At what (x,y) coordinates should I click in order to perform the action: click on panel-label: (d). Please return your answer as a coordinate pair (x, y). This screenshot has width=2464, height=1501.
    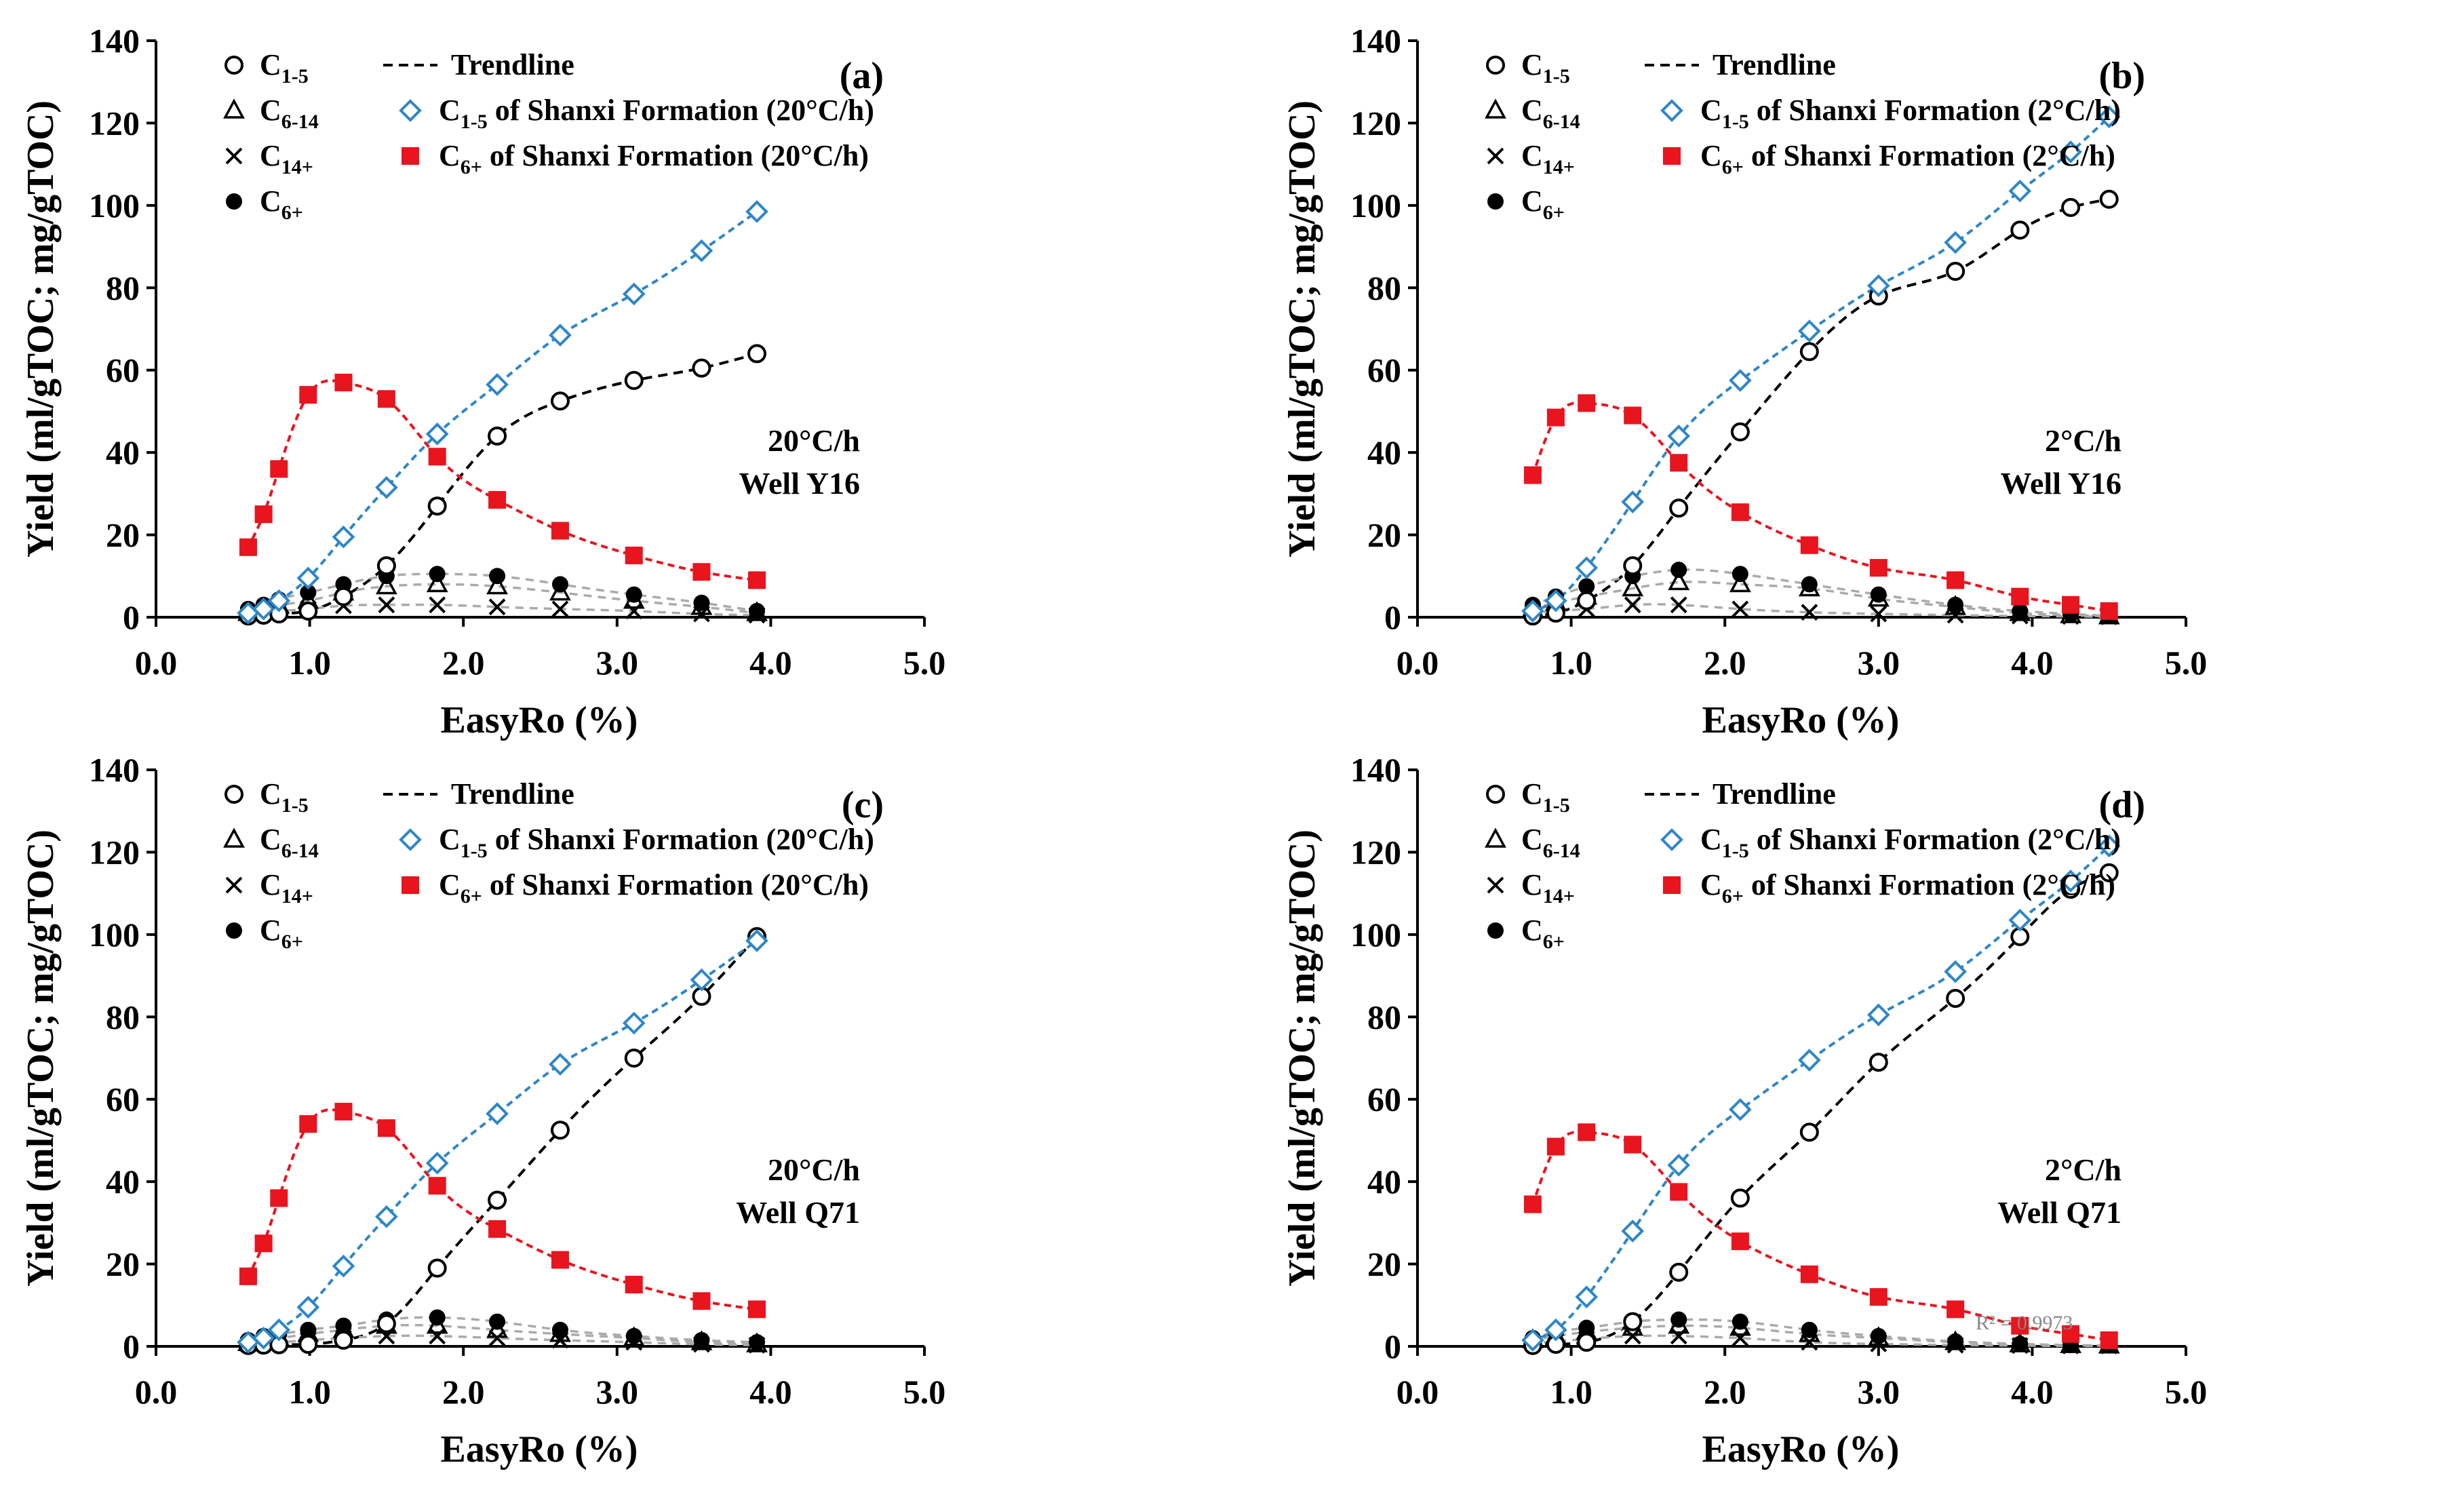
    Looking at the image, I should click on (2122, 805).